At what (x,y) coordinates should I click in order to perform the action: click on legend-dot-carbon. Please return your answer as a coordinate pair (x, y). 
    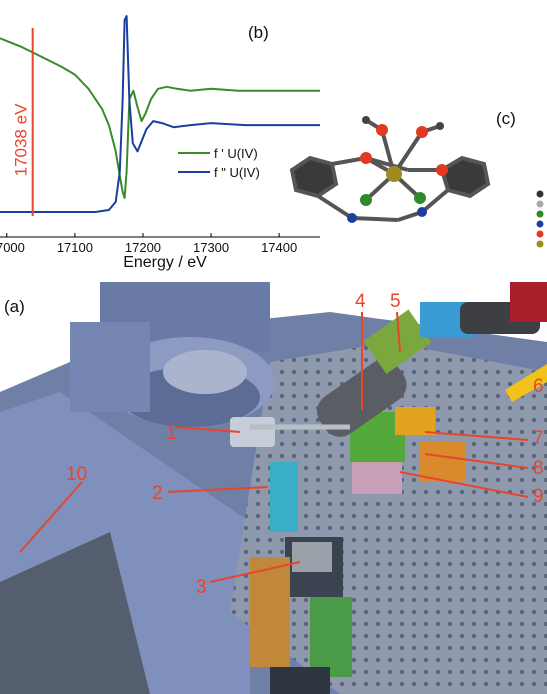
    Looking at the image, I should click on (540, 194).